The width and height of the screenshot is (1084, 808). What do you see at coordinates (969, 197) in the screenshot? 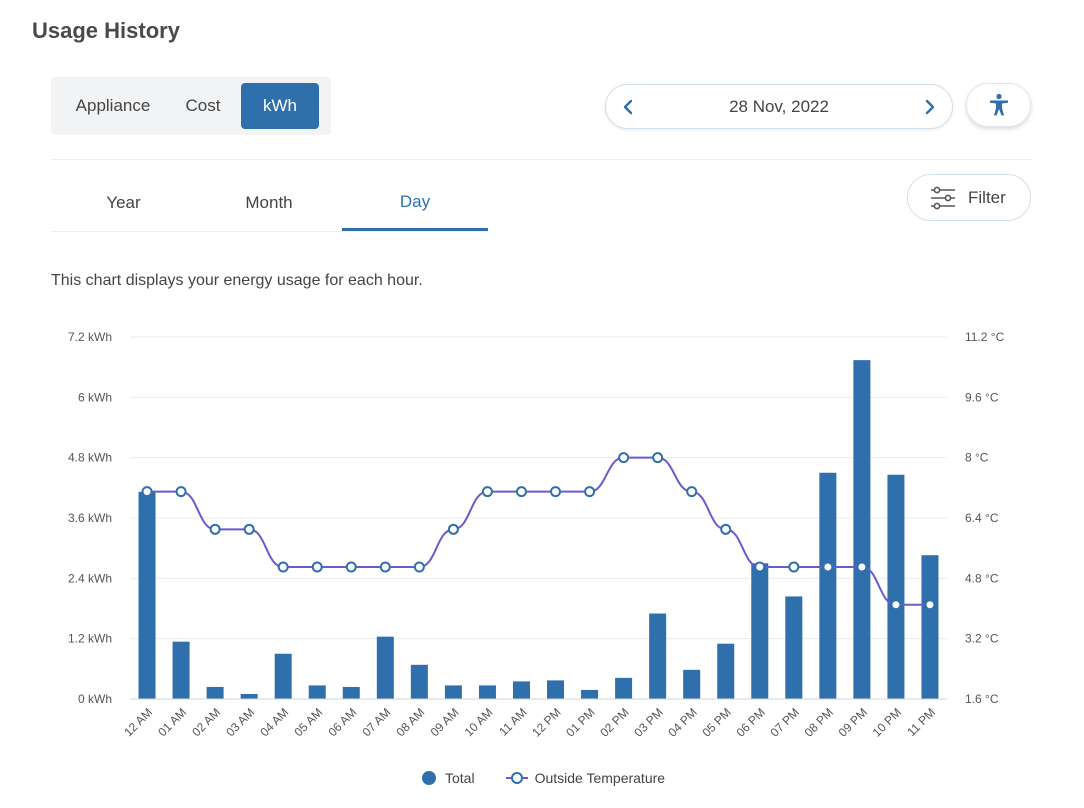
I see `filter-button: Filter` at bounding box center [969, 197].